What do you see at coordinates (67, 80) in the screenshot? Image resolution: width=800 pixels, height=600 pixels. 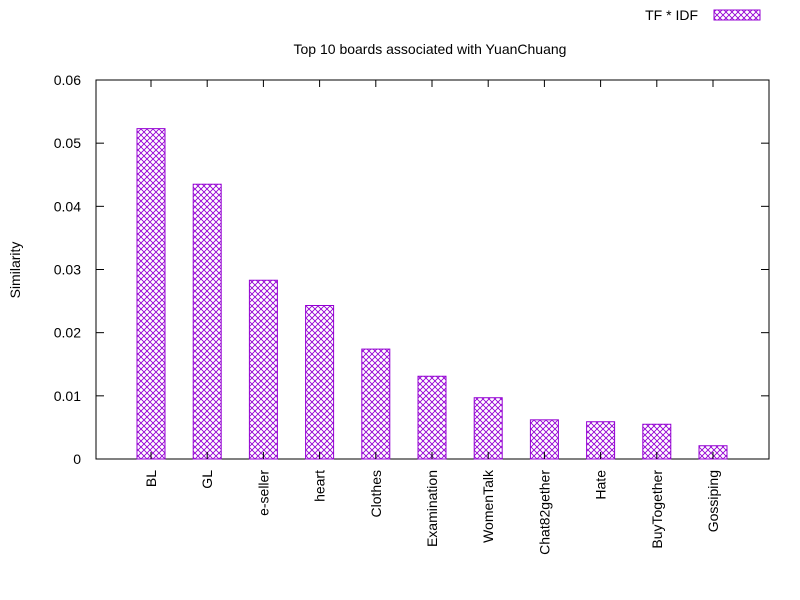 I see `y-tick-label: 0.06` at bounding box center [67, 80].